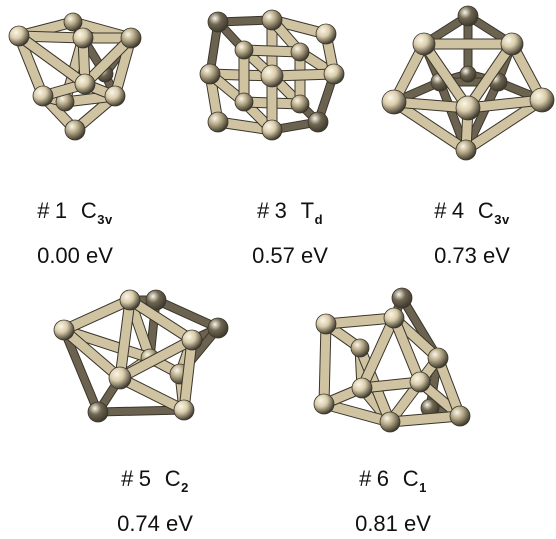 The height and width of the screenshot is (539, 556). I want to click on cluster-5-symmetry: C, so click(173, 478).